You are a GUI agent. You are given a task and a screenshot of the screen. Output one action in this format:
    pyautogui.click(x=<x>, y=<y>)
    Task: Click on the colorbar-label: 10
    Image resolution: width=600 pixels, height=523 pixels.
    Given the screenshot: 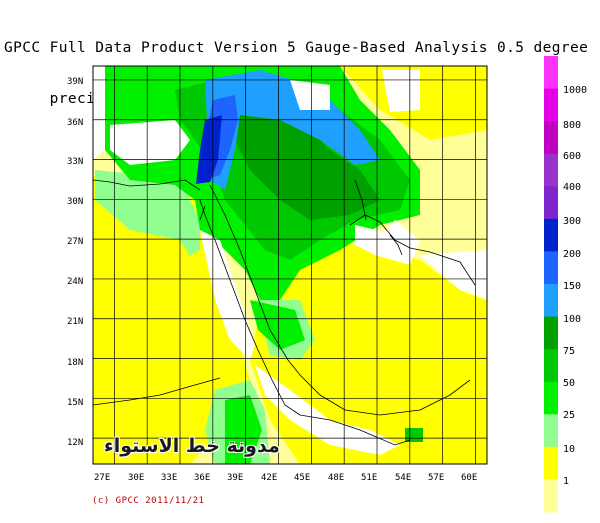 What is the action you would take?
    pyautogui.click(x=569, y=449)
    